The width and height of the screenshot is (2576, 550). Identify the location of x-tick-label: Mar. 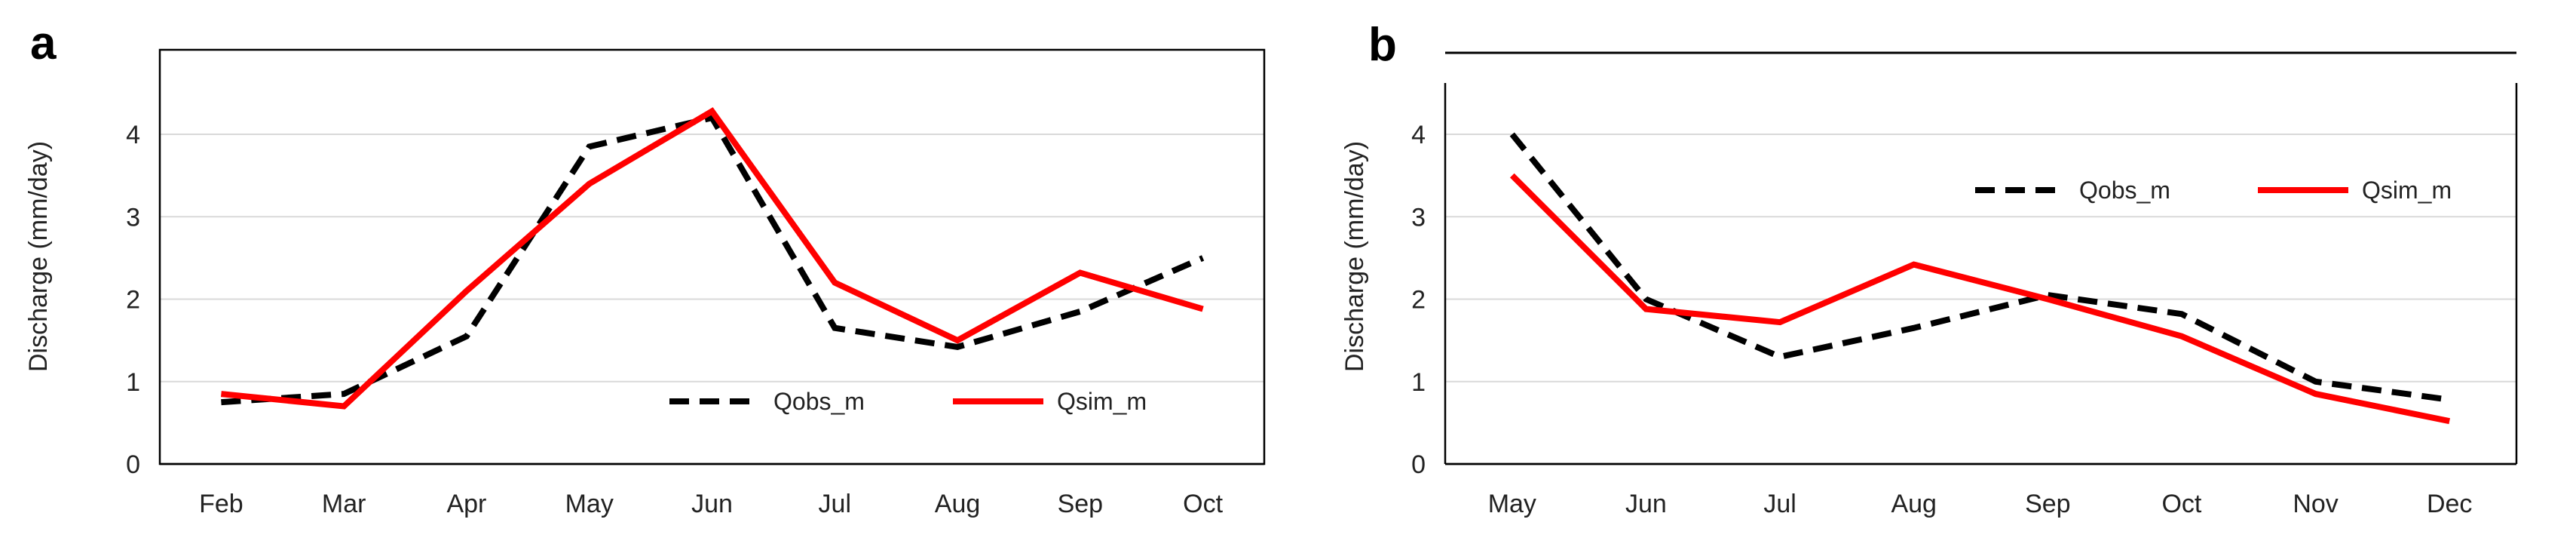
(344, 504).